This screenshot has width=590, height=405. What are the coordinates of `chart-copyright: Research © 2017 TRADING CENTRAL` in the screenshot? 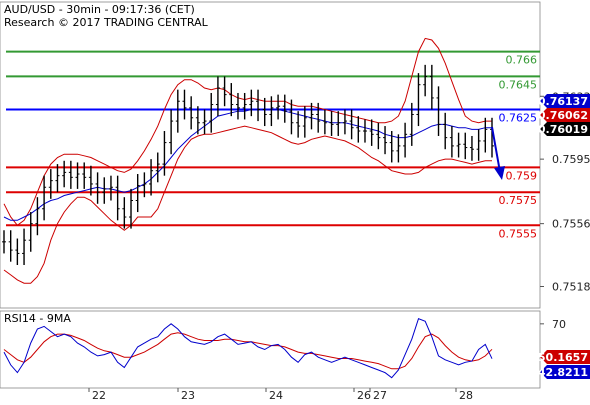 It's located at (106, 22).